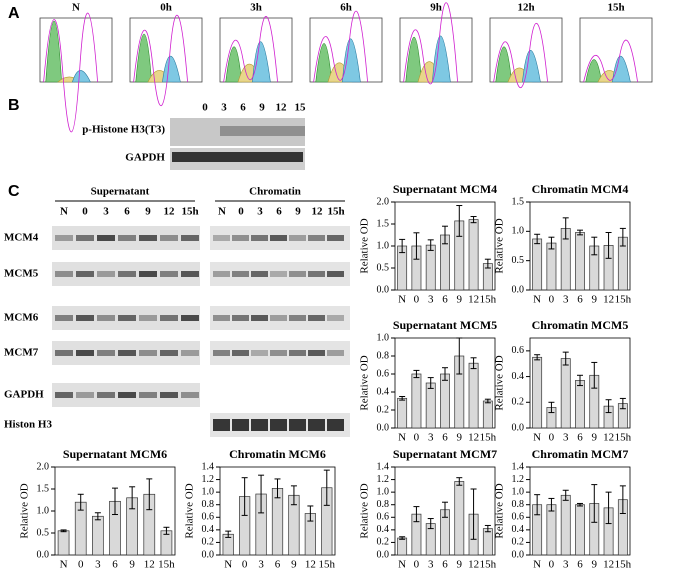  I want to click on panel-label: C, so click(14, 191).